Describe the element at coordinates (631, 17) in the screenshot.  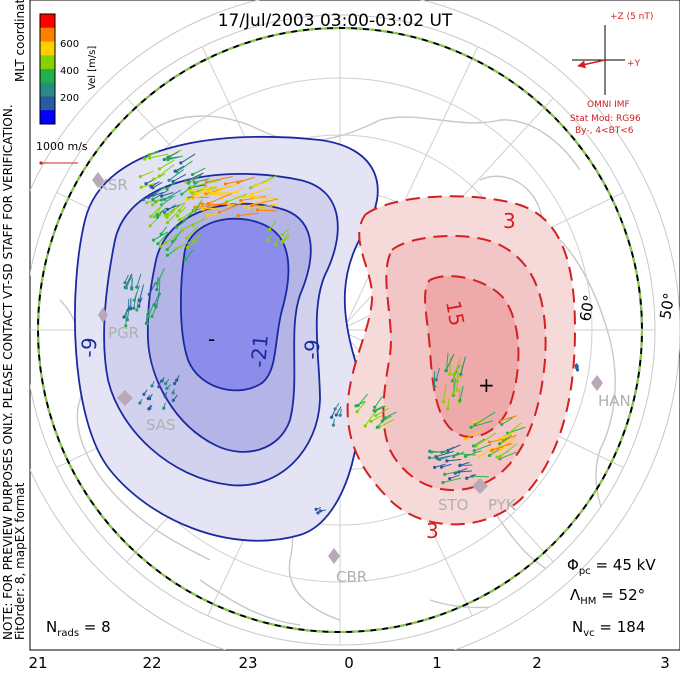
I see `imf-z-label: +Z (5 nT)` at that location.